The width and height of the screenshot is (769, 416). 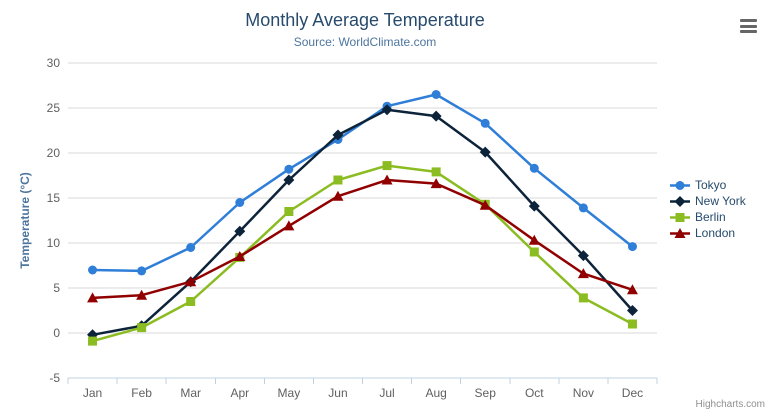 I want to click on svg-text: 20, so click(x=54, y=153).